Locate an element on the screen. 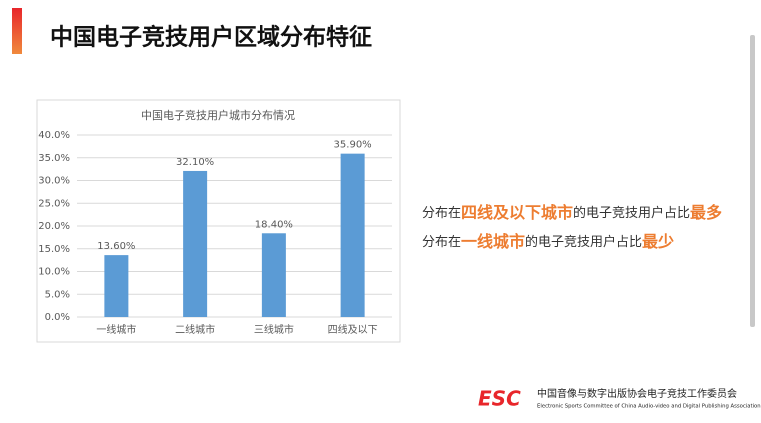  value-label: 32.10% is located at coordinates (195, 162).